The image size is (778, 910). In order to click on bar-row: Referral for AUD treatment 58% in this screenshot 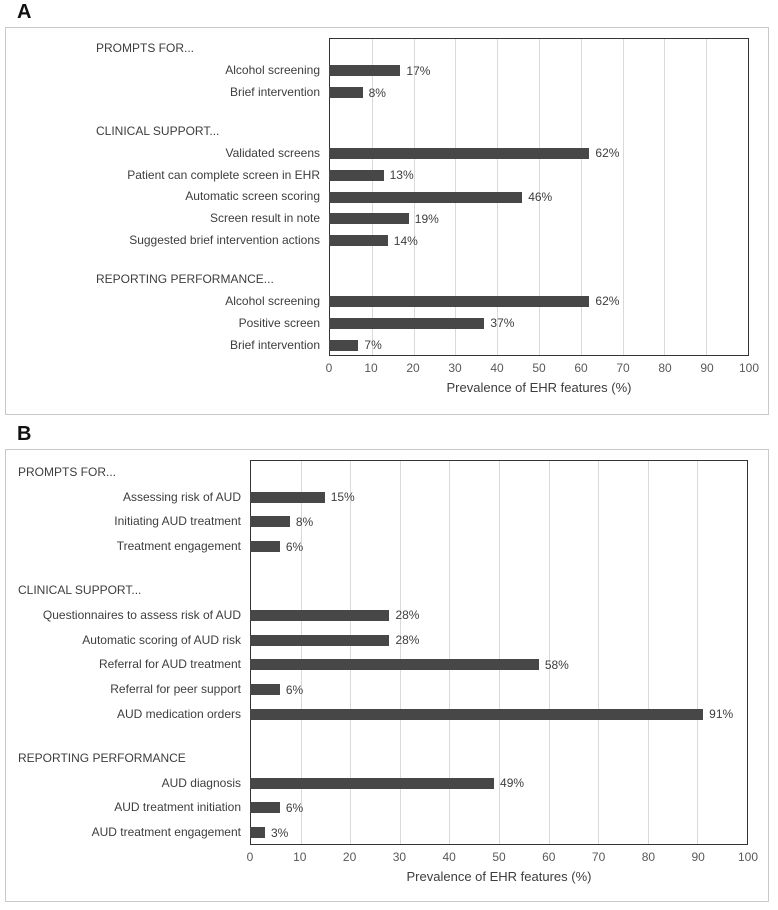, I will do `click(377, 665)`.